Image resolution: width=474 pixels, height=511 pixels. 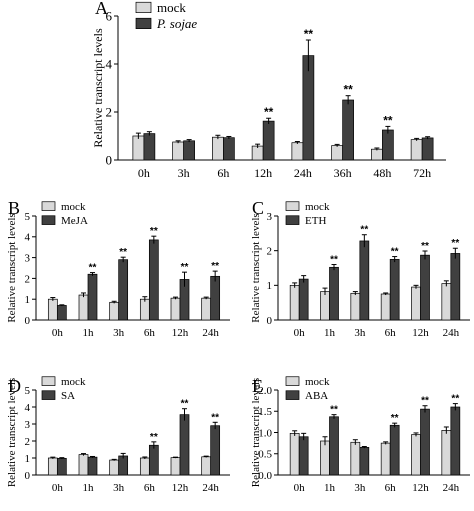 What do you see at coordinates (14, 386) in the screenshot?
I see `panel-letter: D` at bounding box center [14, 386].